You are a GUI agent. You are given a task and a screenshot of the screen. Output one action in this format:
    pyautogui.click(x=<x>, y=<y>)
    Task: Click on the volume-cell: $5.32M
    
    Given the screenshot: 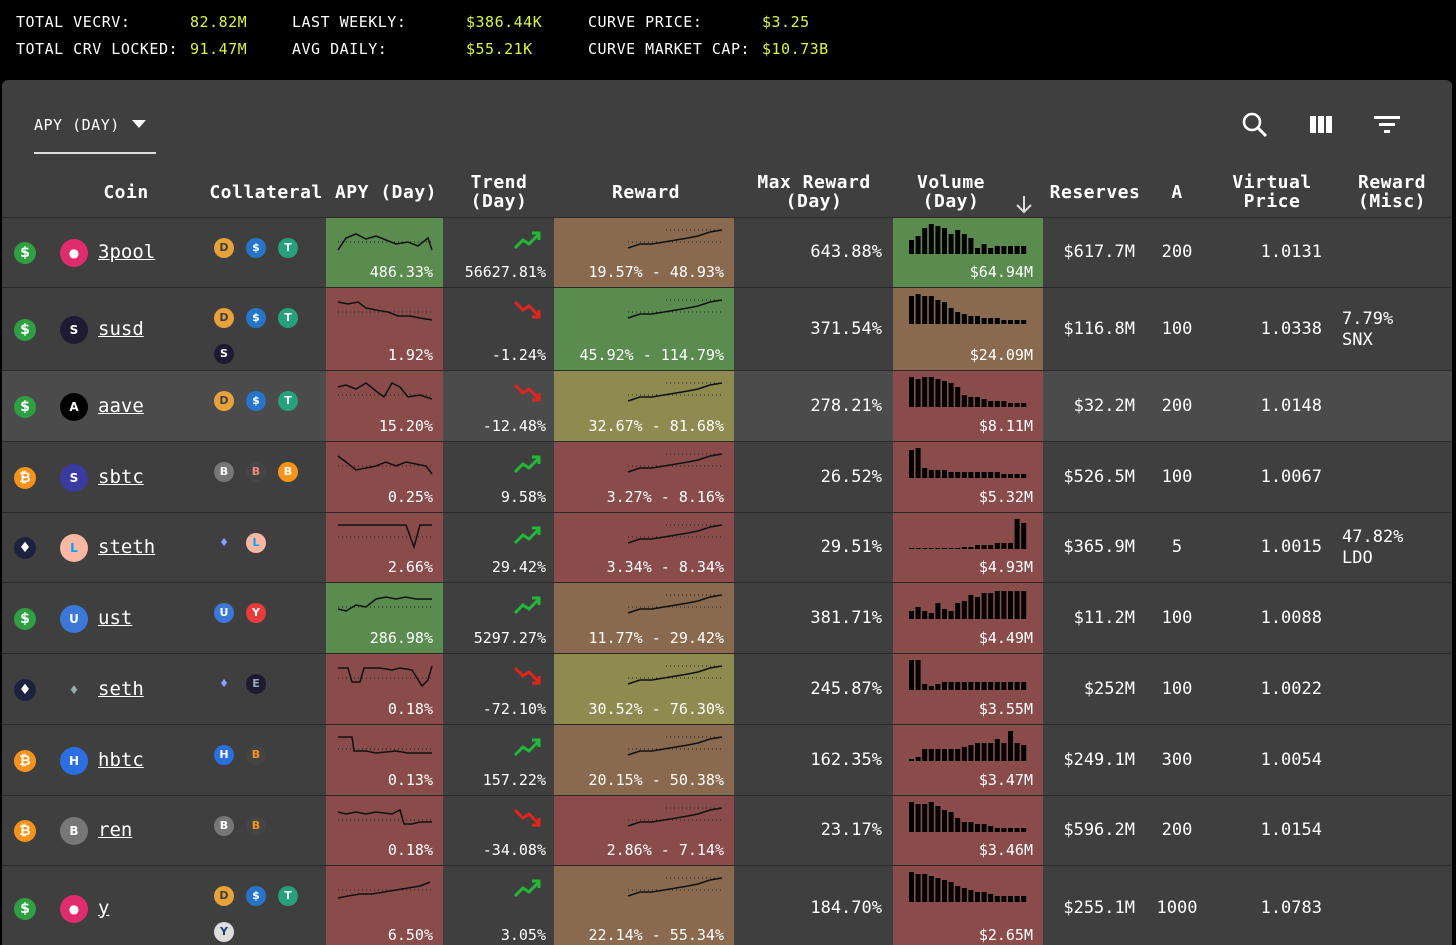 What is the action you would take?
    pyautogui.click(x=968, y=477)
    